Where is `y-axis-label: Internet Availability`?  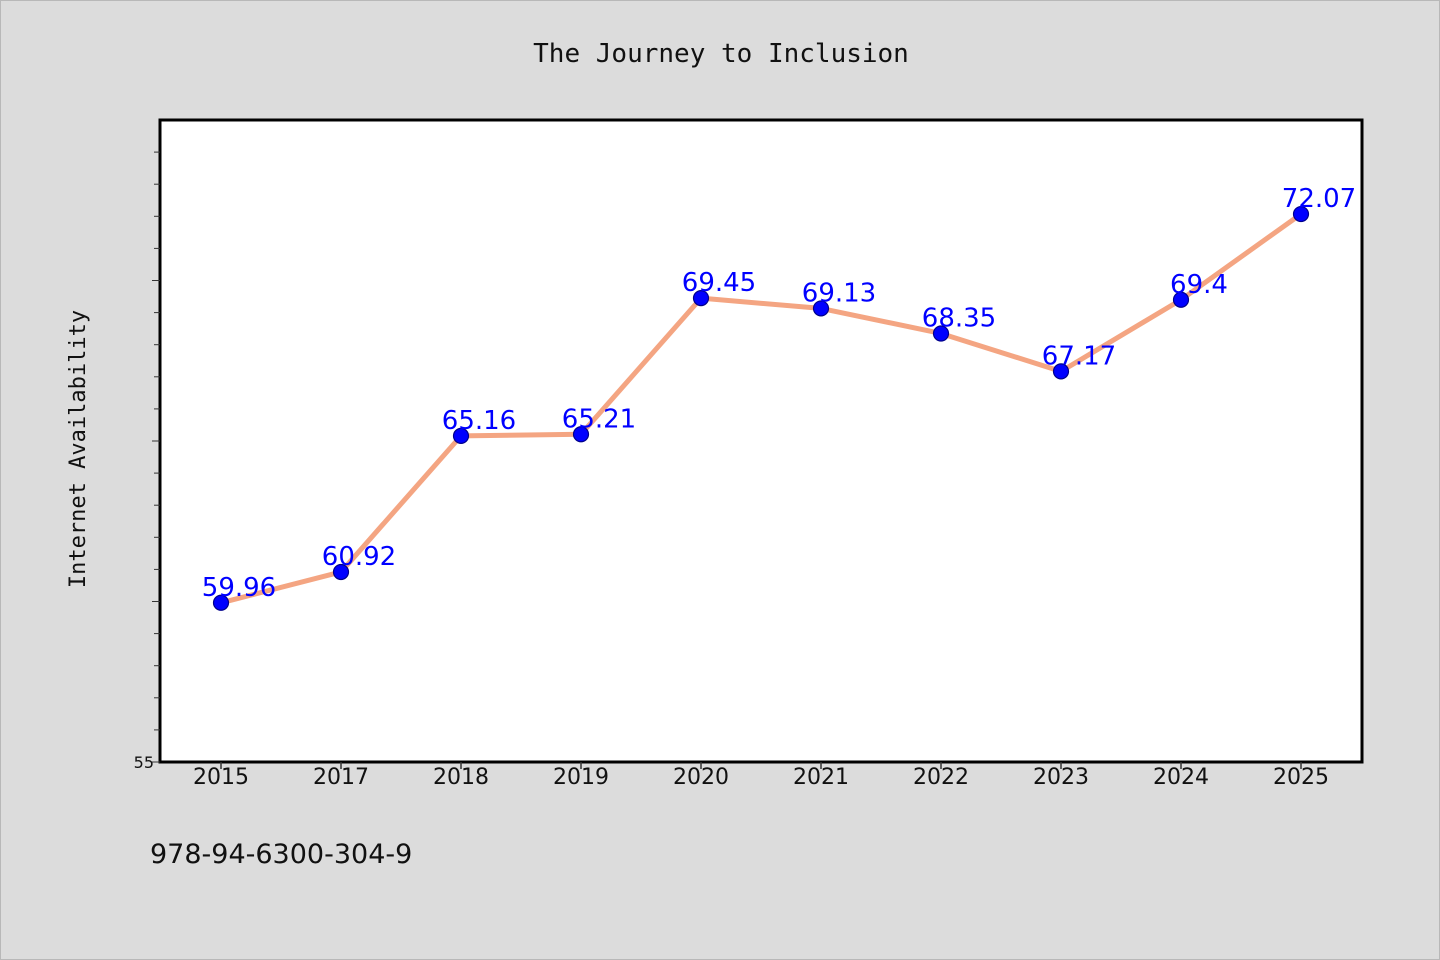
y-axis-label: Internet Availability is located at coordinates (78, 449).